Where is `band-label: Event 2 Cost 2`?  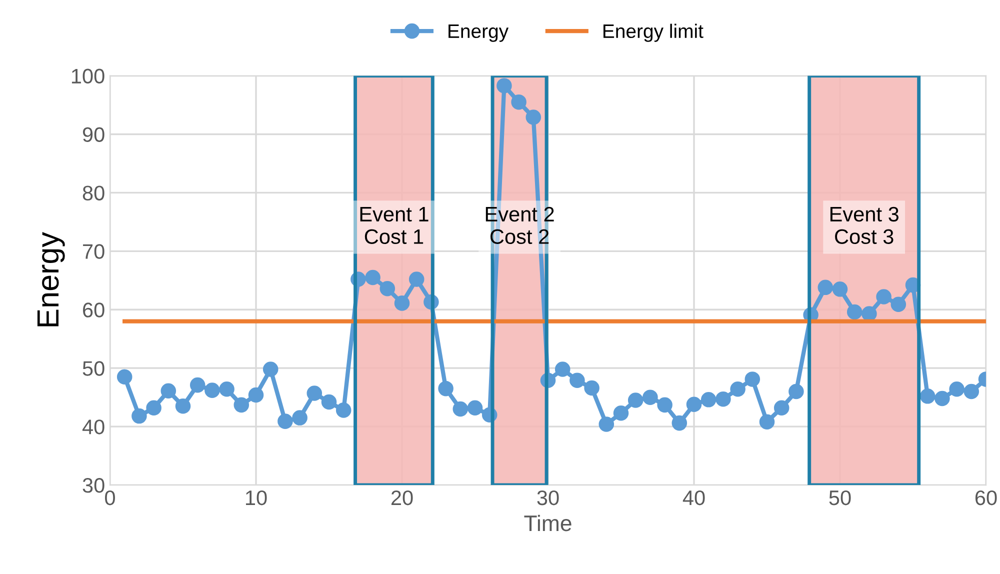 band-label: Event 2 Cost 2 is located at coordinates (520, 225).